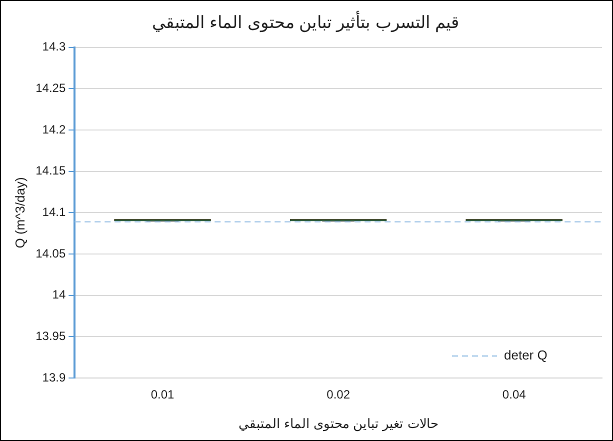 The height and width of the screenshot is (441, 613). What do you see at coordinates (54, 377) in the screenshot?
I see `y-tick-label: 13.9` at bounding box center [54, 377].